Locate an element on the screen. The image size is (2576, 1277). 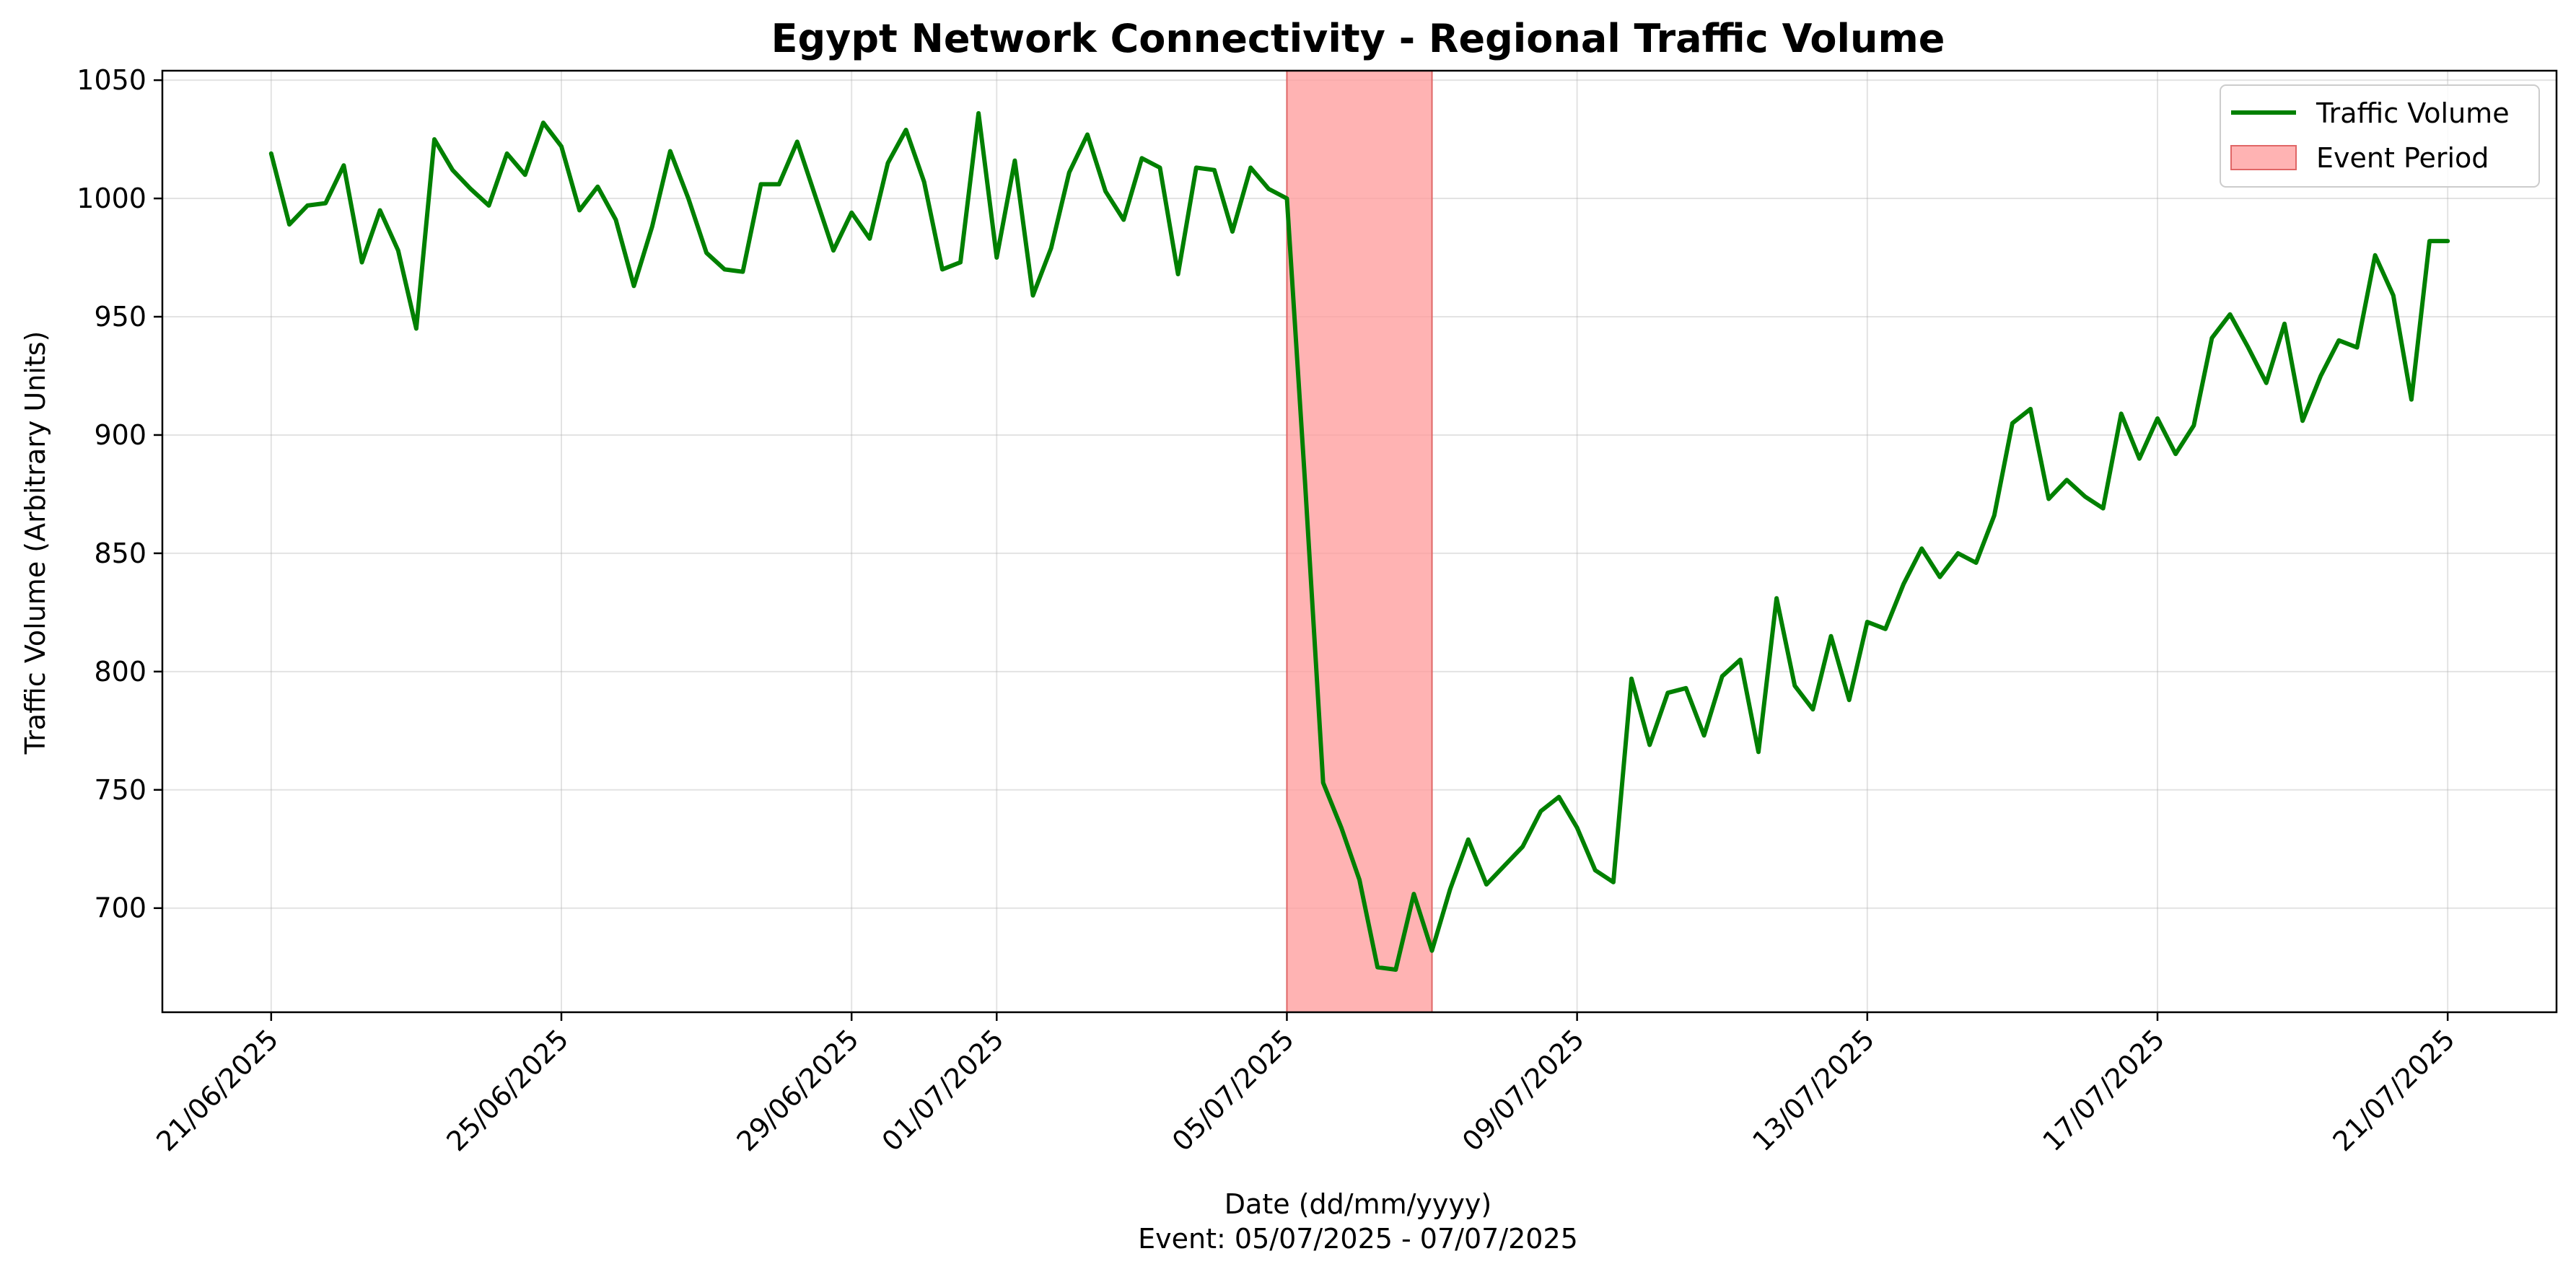
event-caption: Event: 05/07/2025 - 07/07/2025 is located at coordinates (1358, 1239).